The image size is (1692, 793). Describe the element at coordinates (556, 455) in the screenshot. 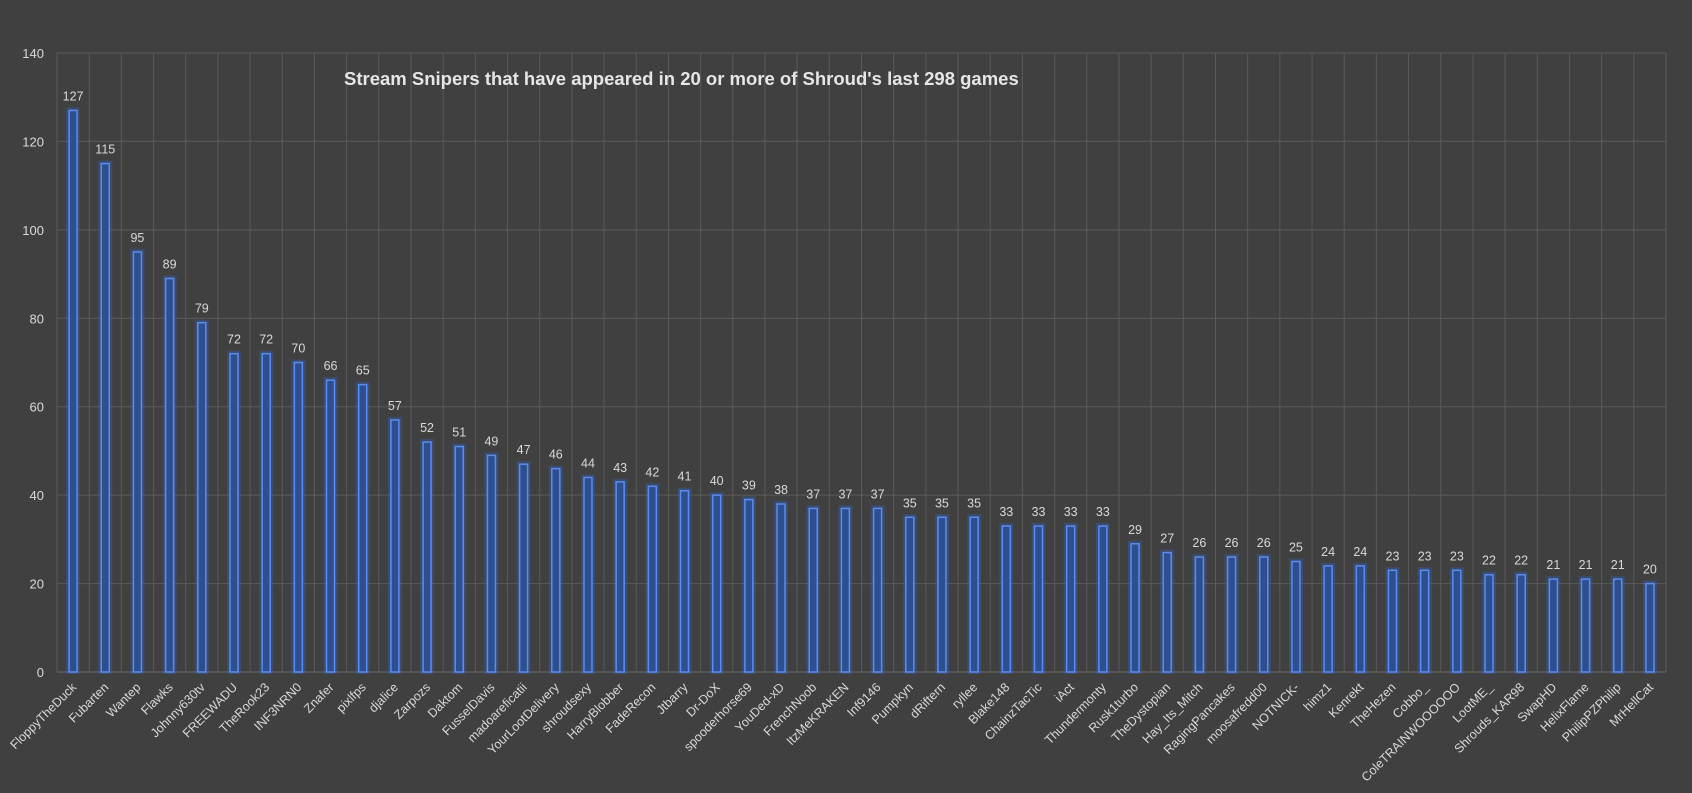

I see `data-label: 46` at that location.